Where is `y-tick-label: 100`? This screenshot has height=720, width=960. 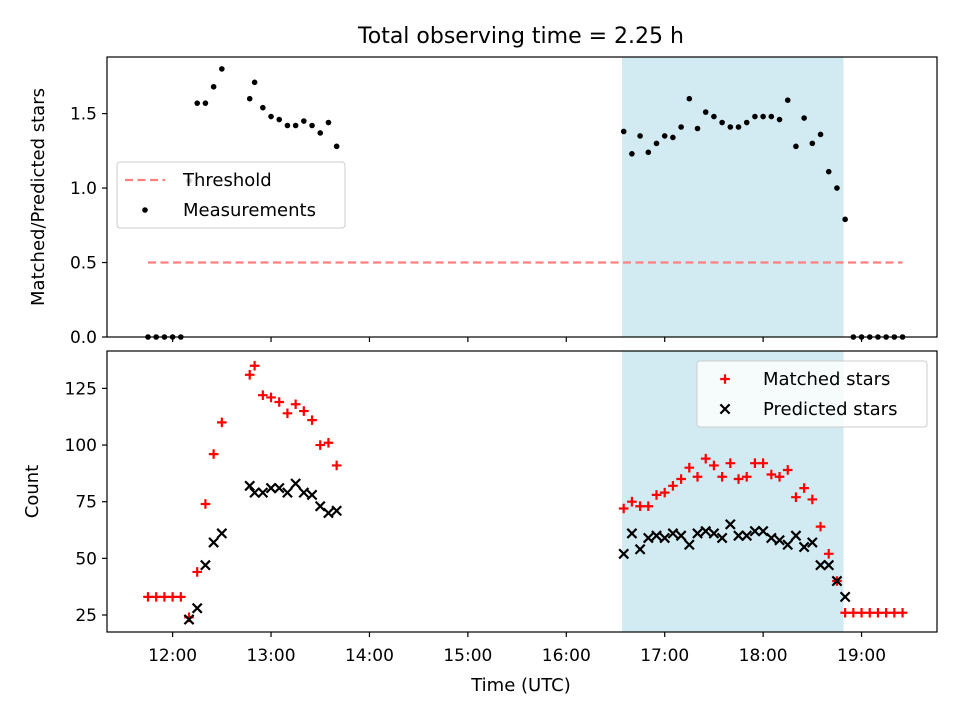
y-tick-label: 100 is located at coordinates (81, 446).